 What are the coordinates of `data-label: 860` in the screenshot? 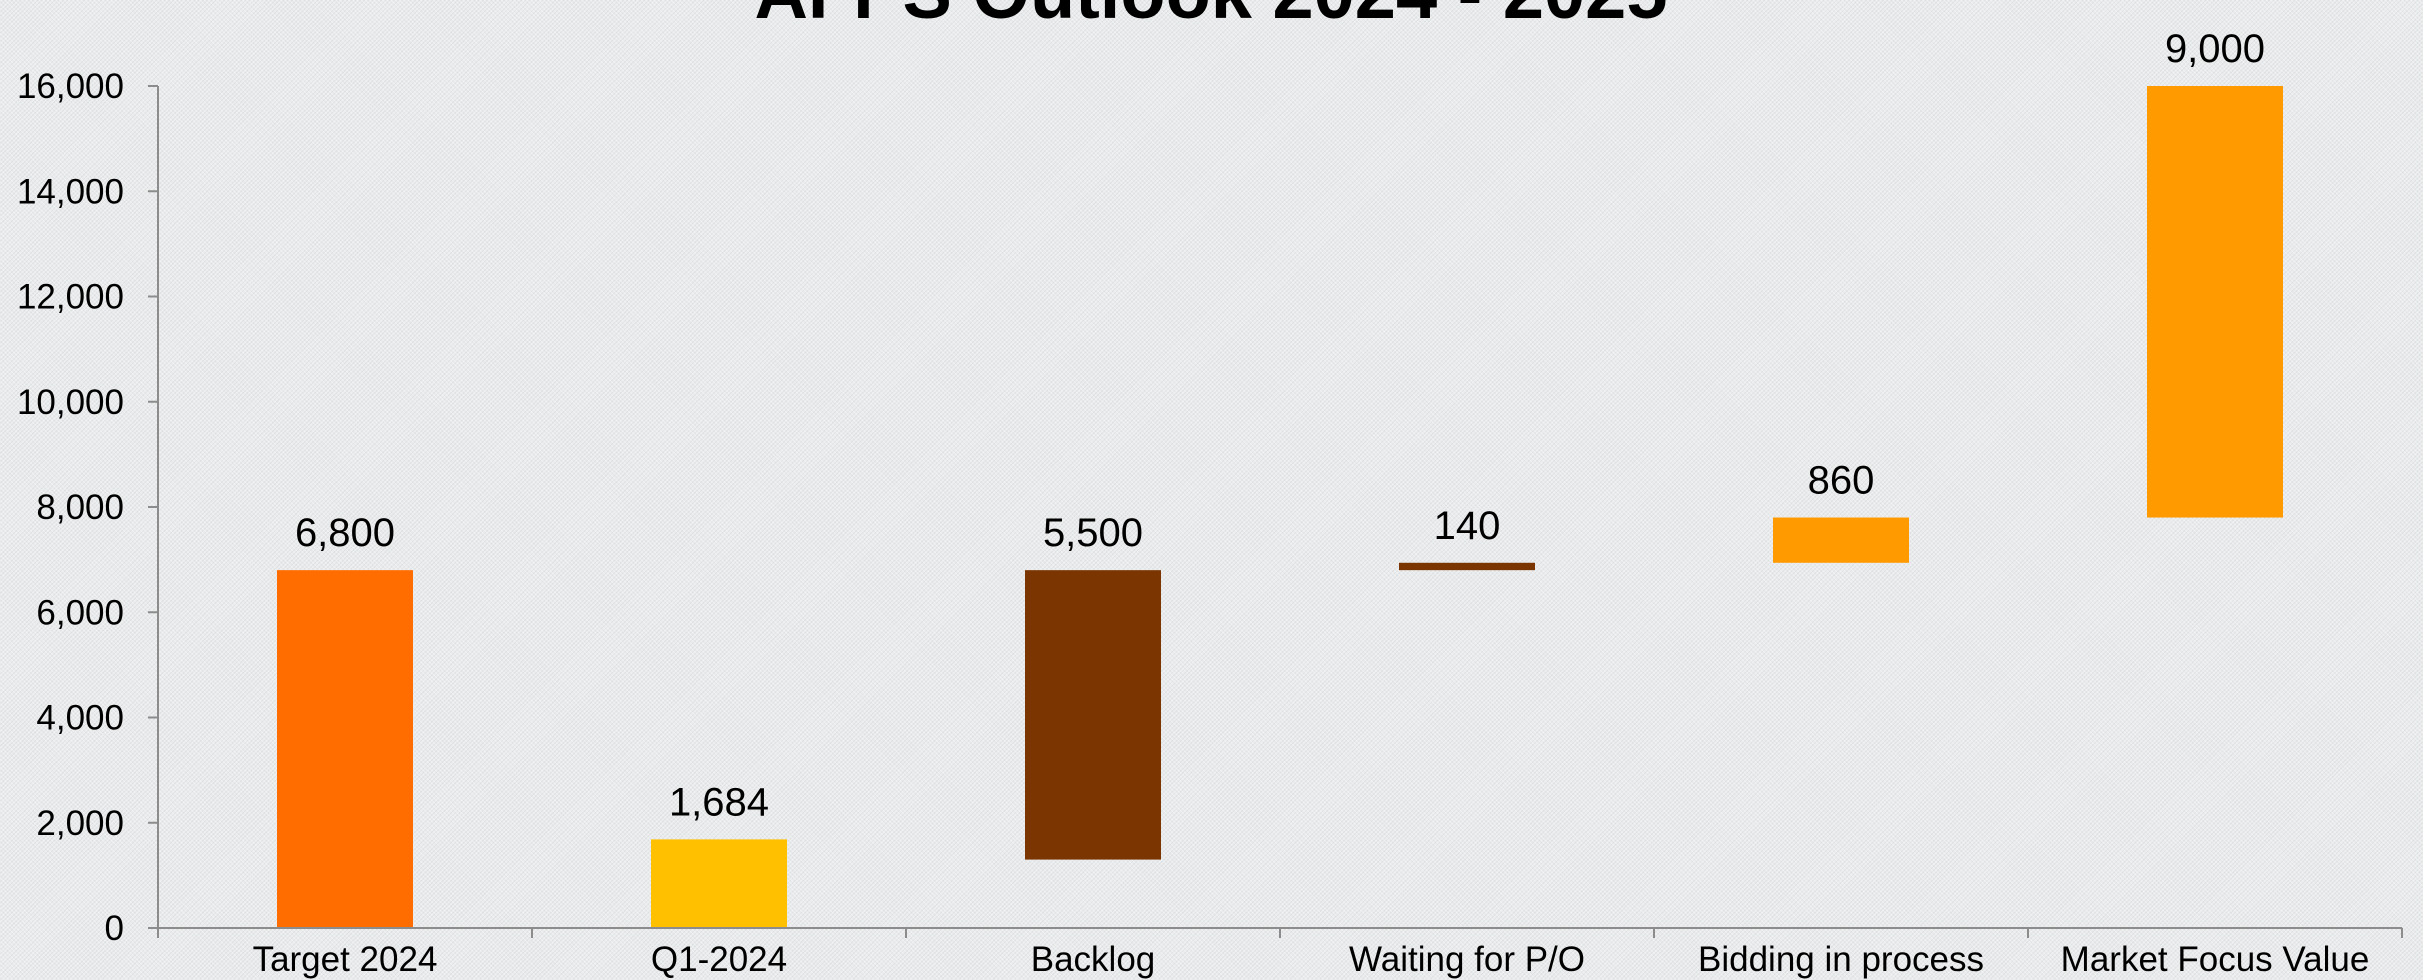 It's located at (1841, 481).